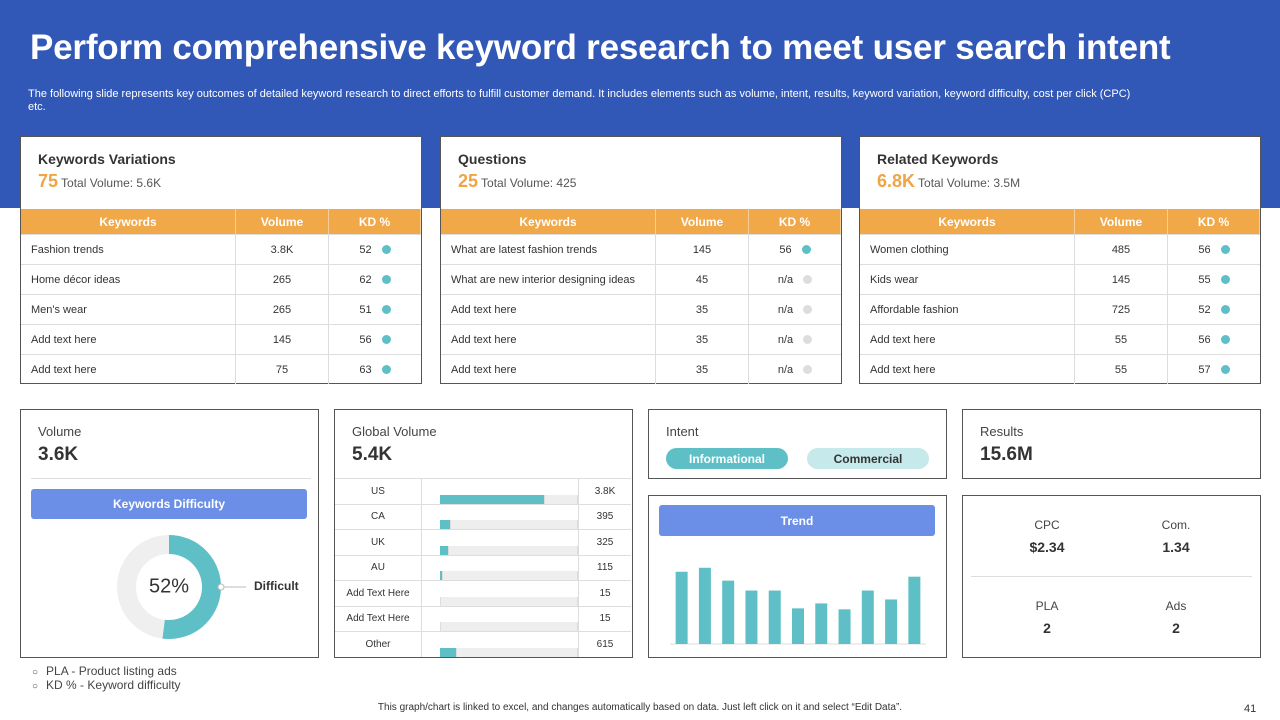  What do you see at coordinates (1176, 547) in the screenshot?
I see `metric-value: 1.34` at bounding box center [1176, 547].